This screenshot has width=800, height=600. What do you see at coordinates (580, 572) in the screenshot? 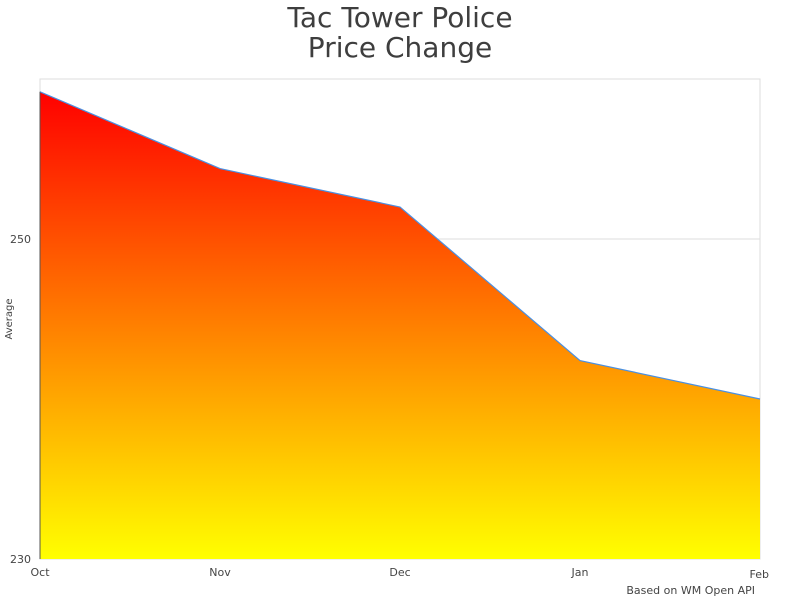
I see `x-tick-label: Jan` at bounding box center [580, 572].